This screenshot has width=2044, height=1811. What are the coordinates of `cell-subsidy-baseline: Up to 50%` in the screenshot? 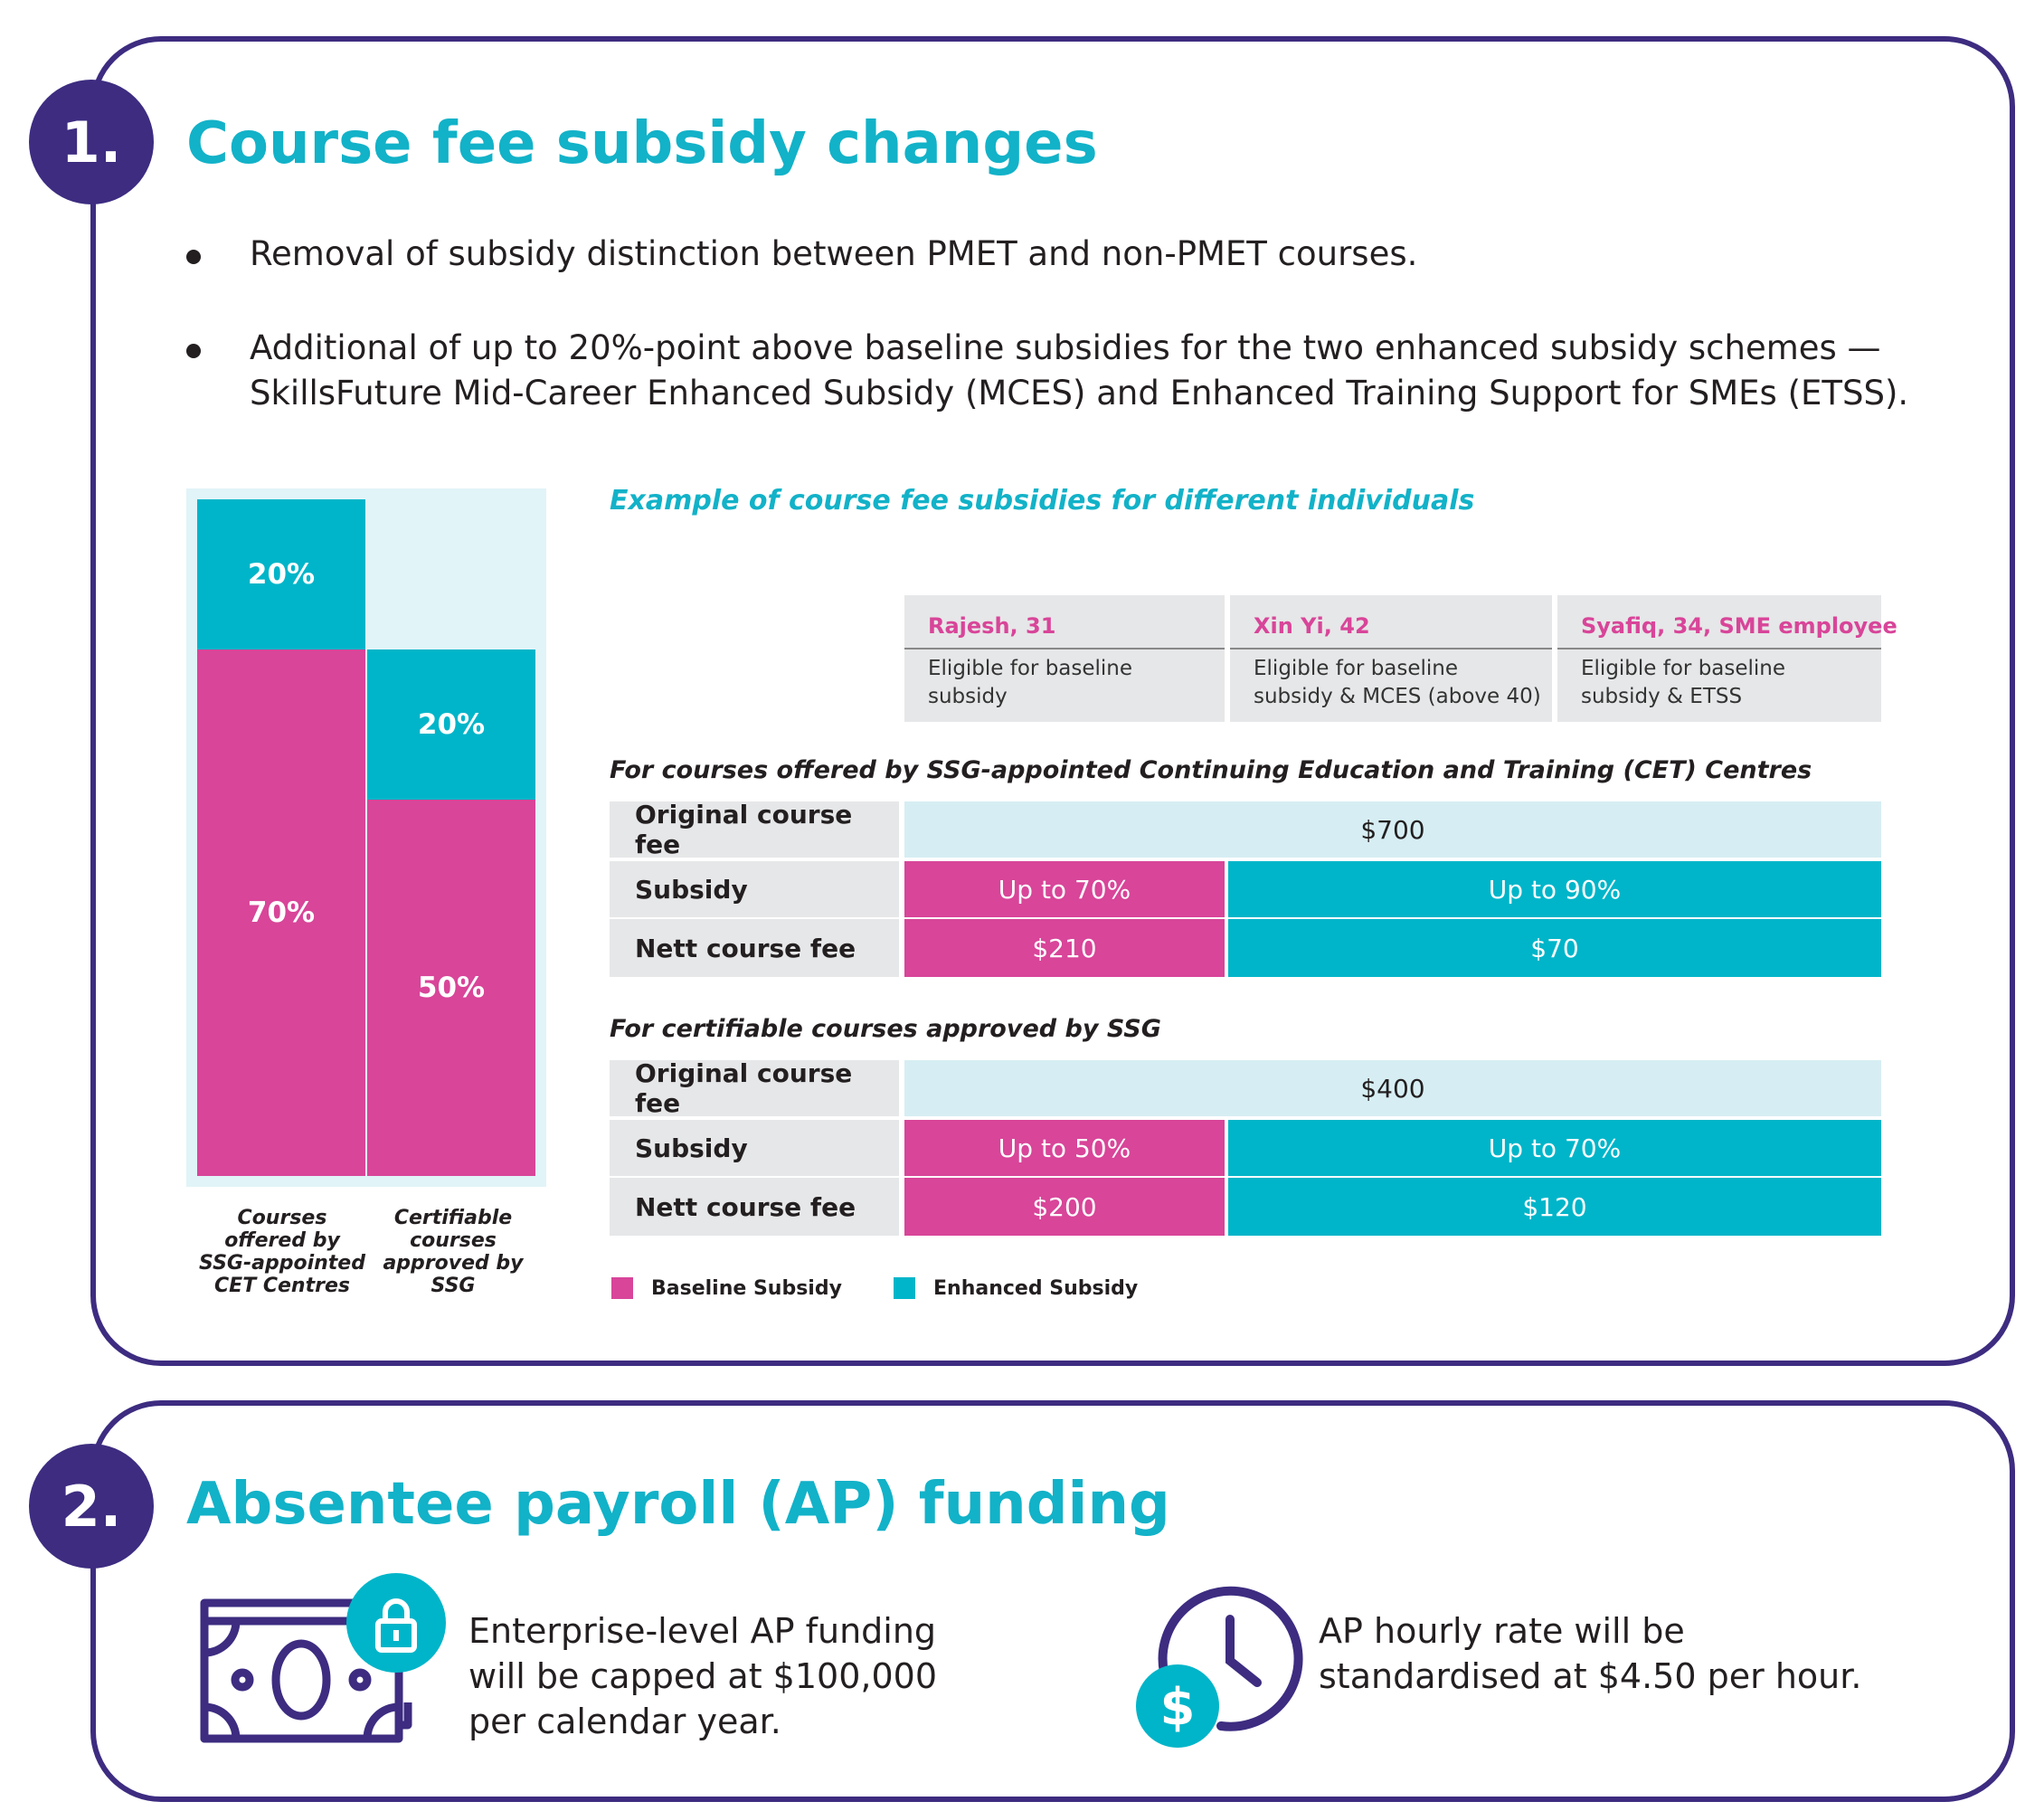 It's located at (1065, 1148).